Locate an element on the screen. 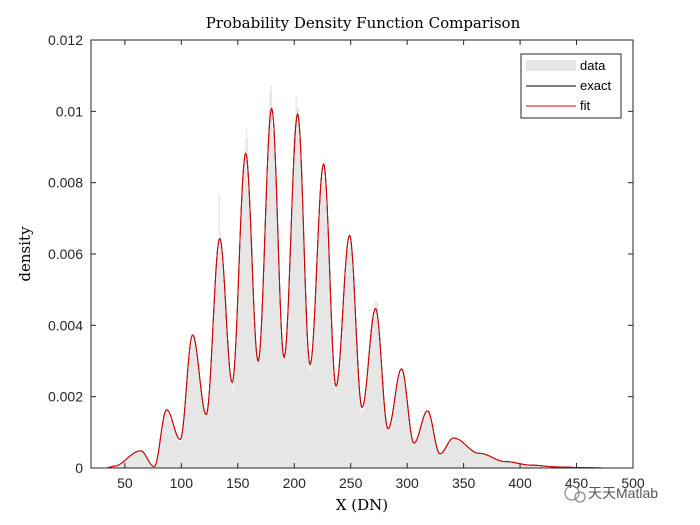 The height and width of the screenshot is (525, 700). x-tick-label: 350 is located at coordinates (464, 483).